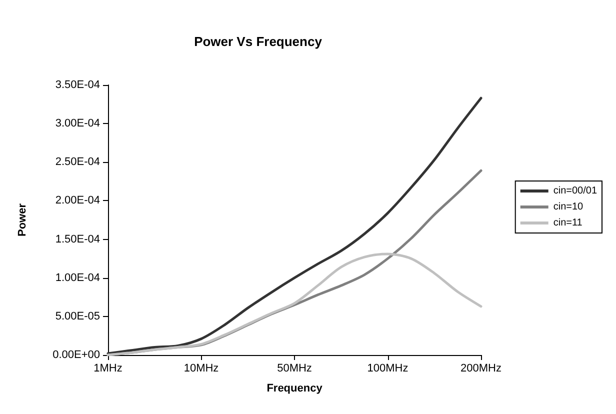 The height and width of the screenshot is (414, 616). What do you see at coordinates (481, 368) in the screenshot?
I see `x-tick-label: 200MHz` at bounding box center [481, 368].